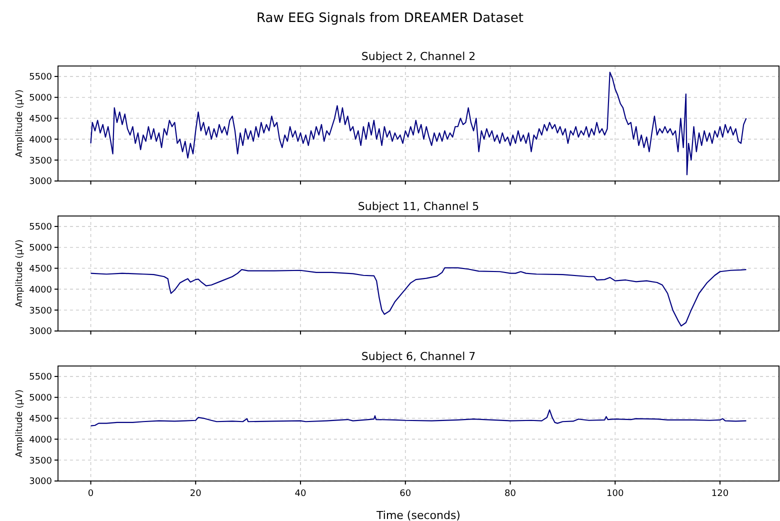  What do you see at coordinates (510, 494) in the screenshot?
I see `x-tick-label: 80` at bounding box center [510, 494].